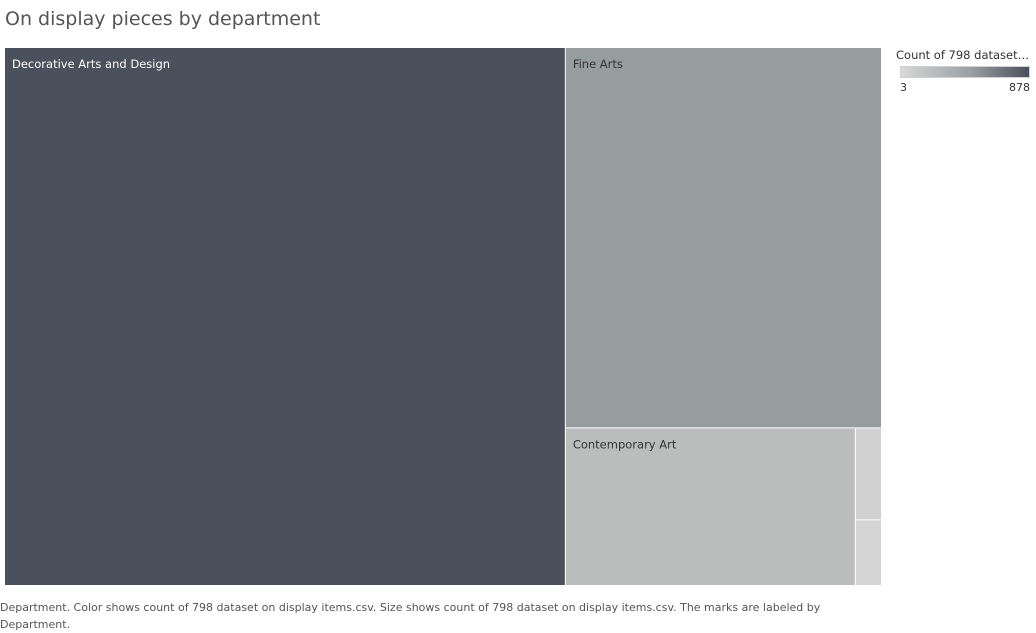 The image size is (1036, 633). What do you see at coordinates (903, 87) in the screenshot?
I see `legend-min-label: 3` at bounding box center [903, 87].